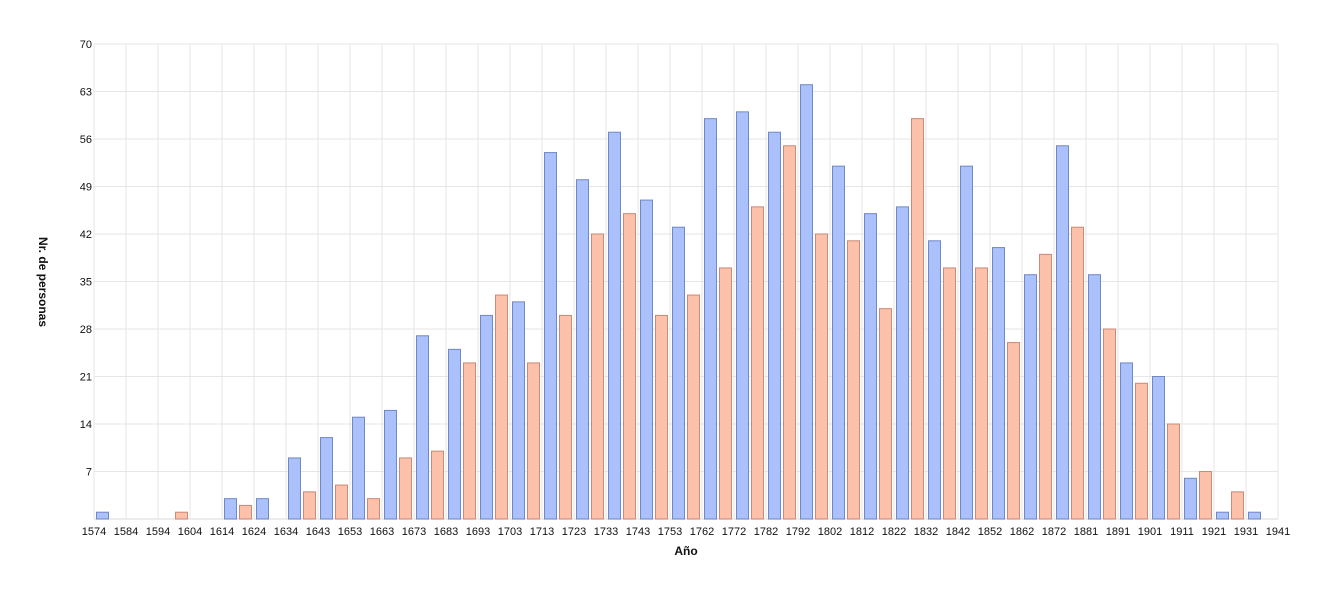 This screenshot has width=1318, height=599. I want to click on y-tick-label: 7, so click(89, 473).